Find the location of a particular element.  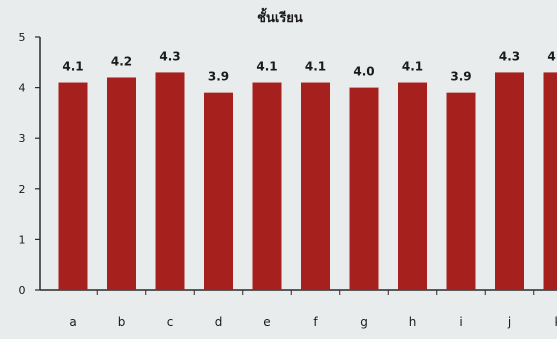

x-tick-label: a is located at coordinates (72, 322).